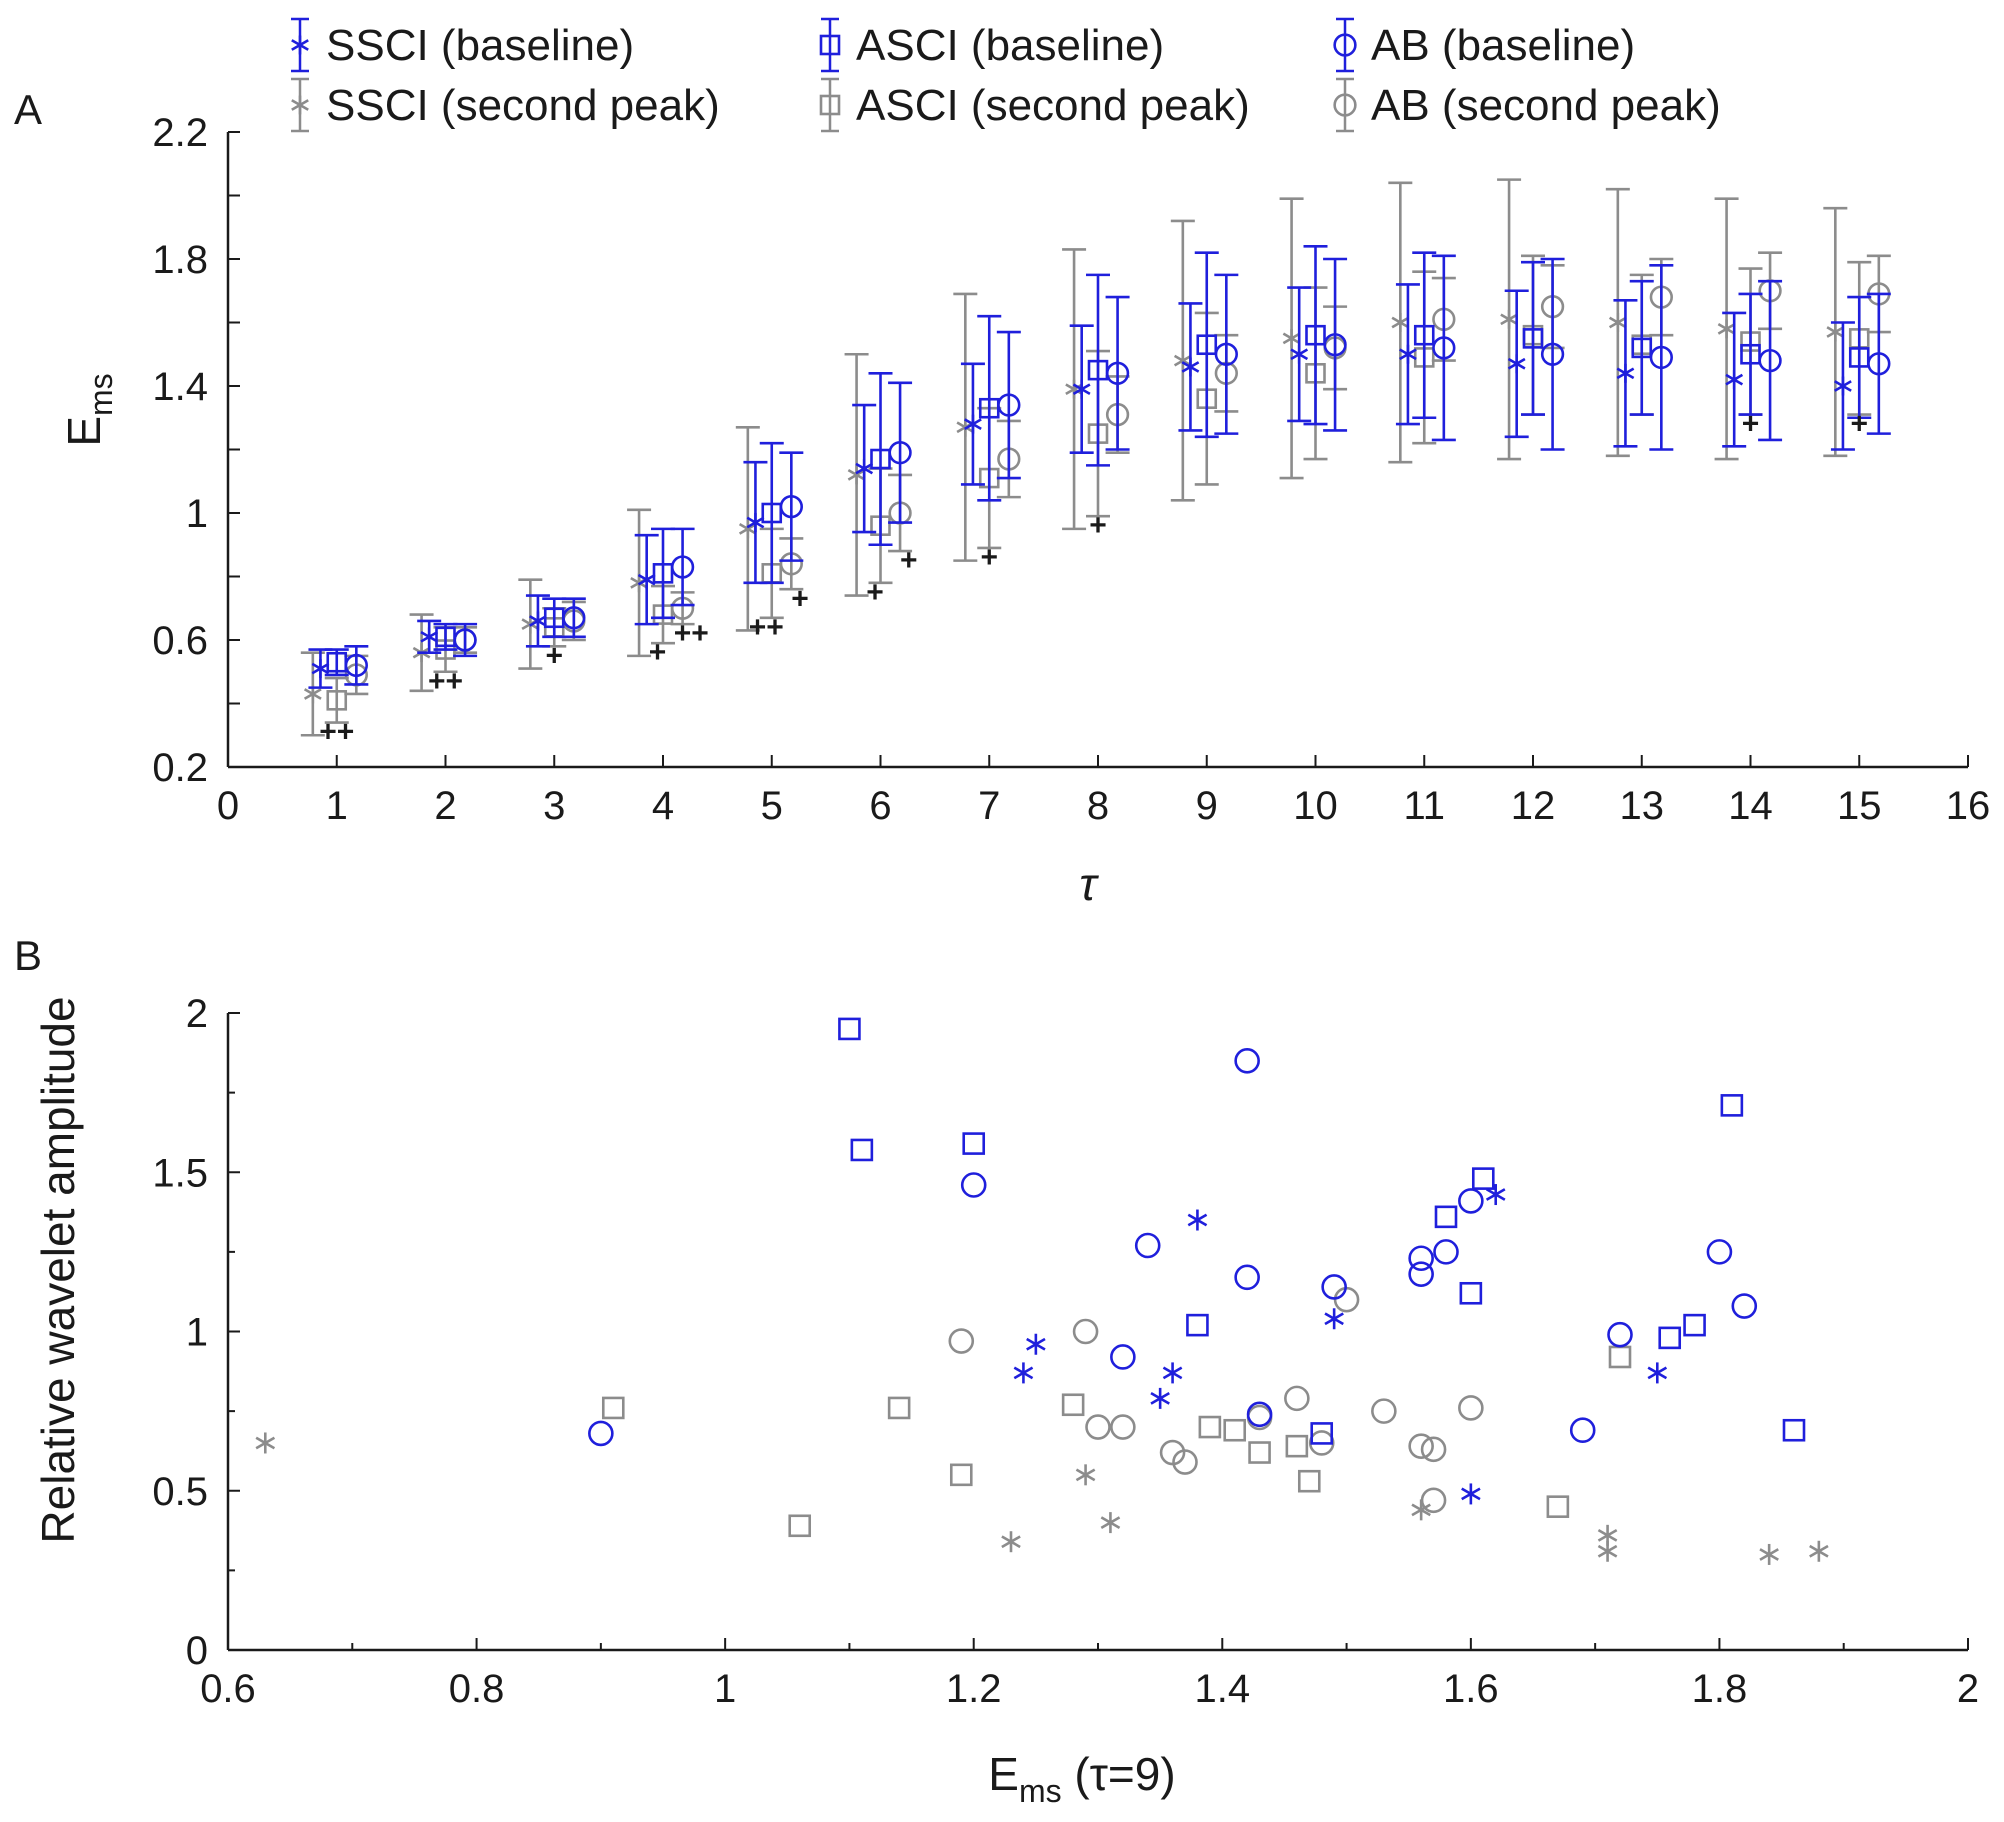  Describe the element at coordinates (1207, 806) in the screenshot. I see `panel-a-x-tick-label: 9` at that location.